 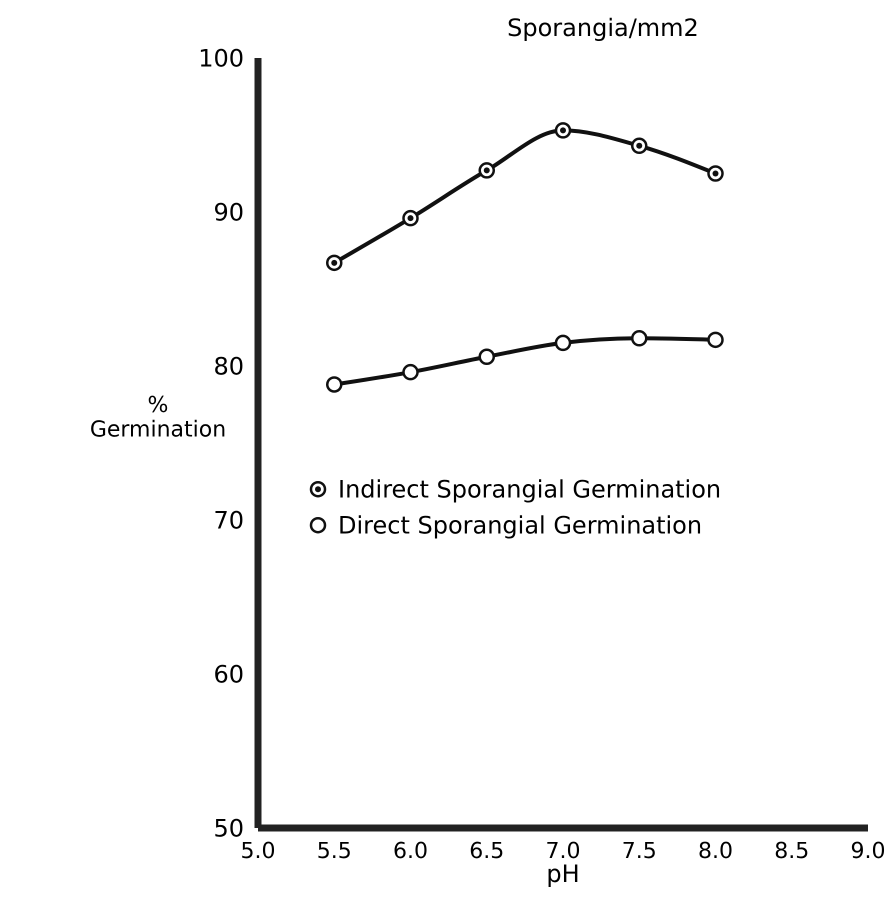 What do you see at coordinates (520, 526) in the screenshot?
I see `legend-label: Direct Sporangial Germination` at bounding box center [520, 526].